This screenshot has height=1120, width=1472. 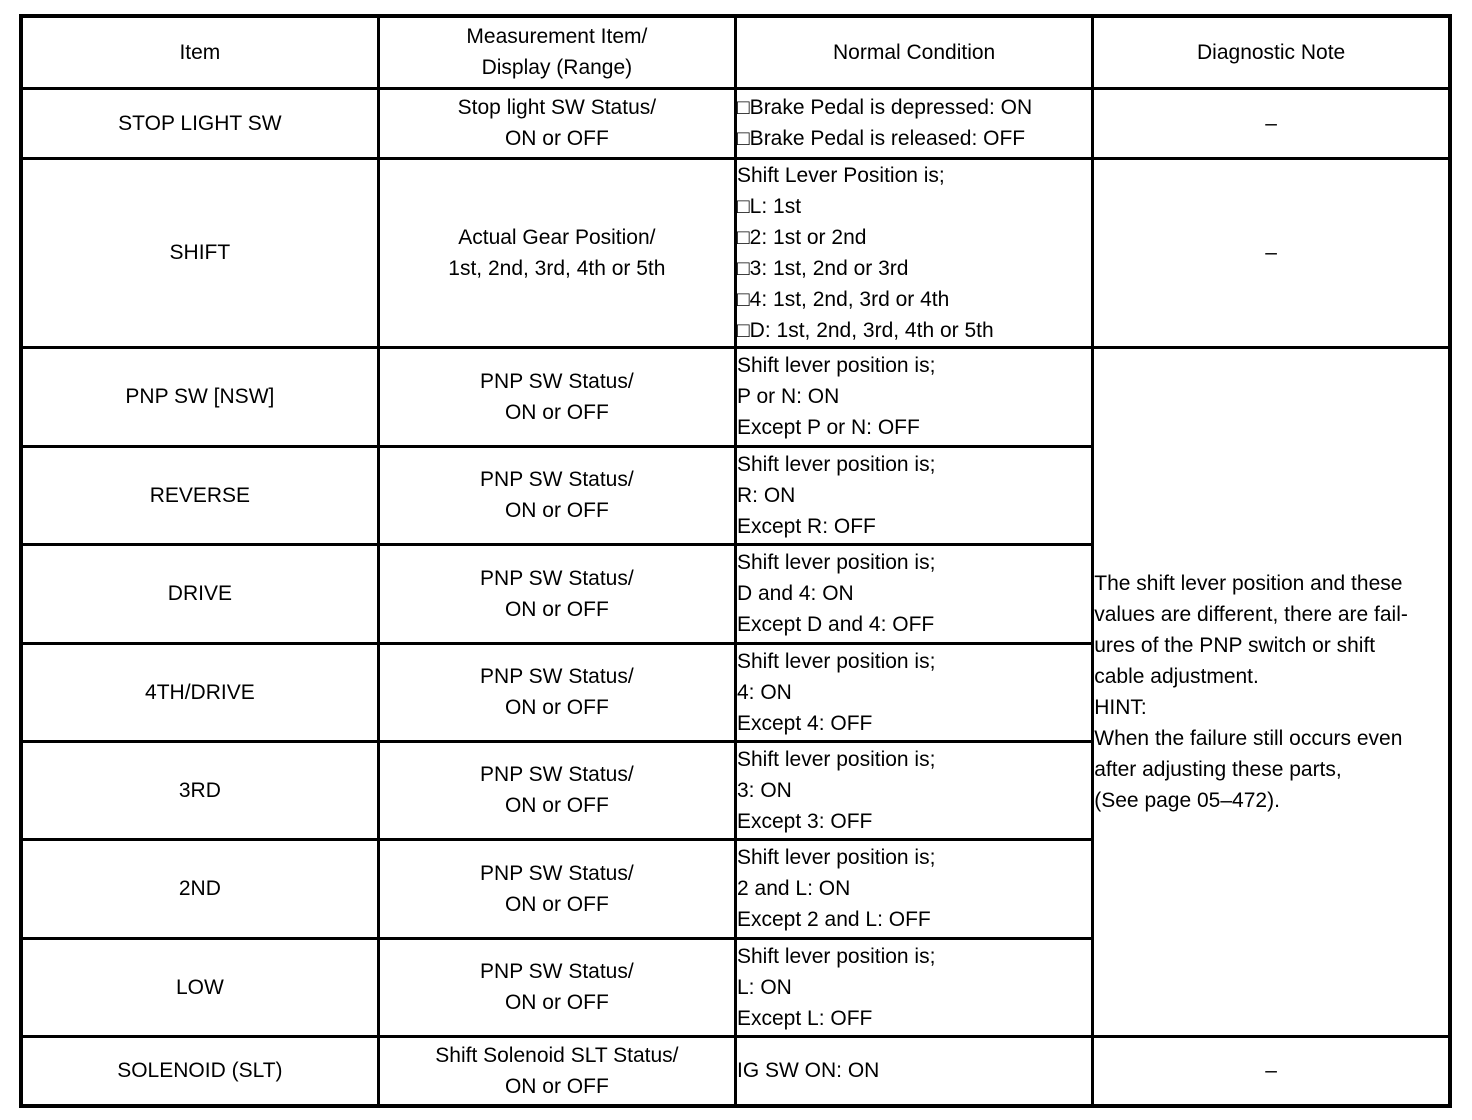 I want to click on cell-item: PNP SW [NSW], so click(x=199, y=396).